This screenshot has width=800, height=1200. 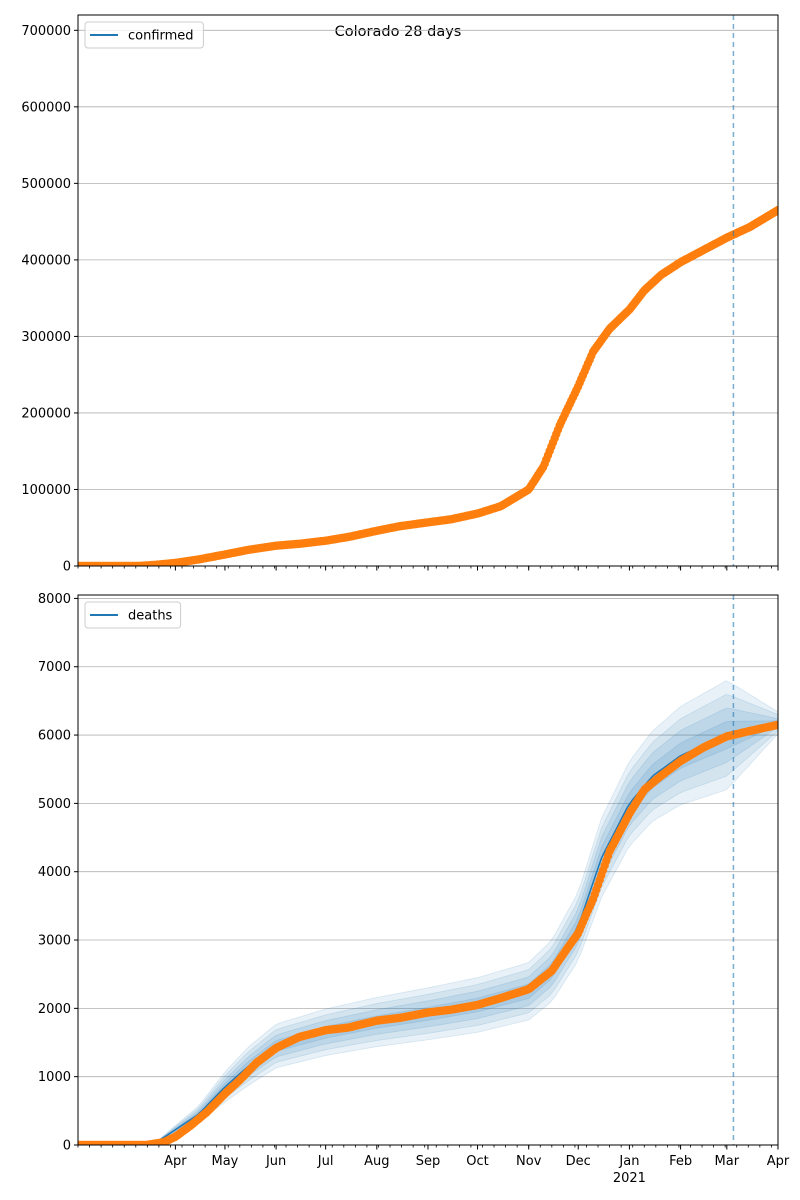 What do you see at coordinates (628, 1161) in the screenshot?
I see `x-tick-label: Jan` at bounding box center [628, 1161].